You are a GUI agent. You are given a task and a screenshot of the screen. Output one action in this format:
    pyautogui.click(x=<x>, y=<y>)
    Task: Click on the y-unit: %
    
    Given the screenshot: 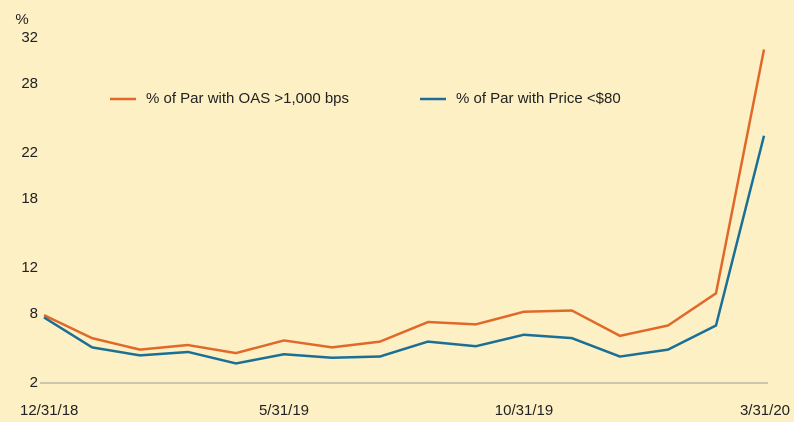 What is the action you would take?
    pyautogui.click(x=21, y=19)
    